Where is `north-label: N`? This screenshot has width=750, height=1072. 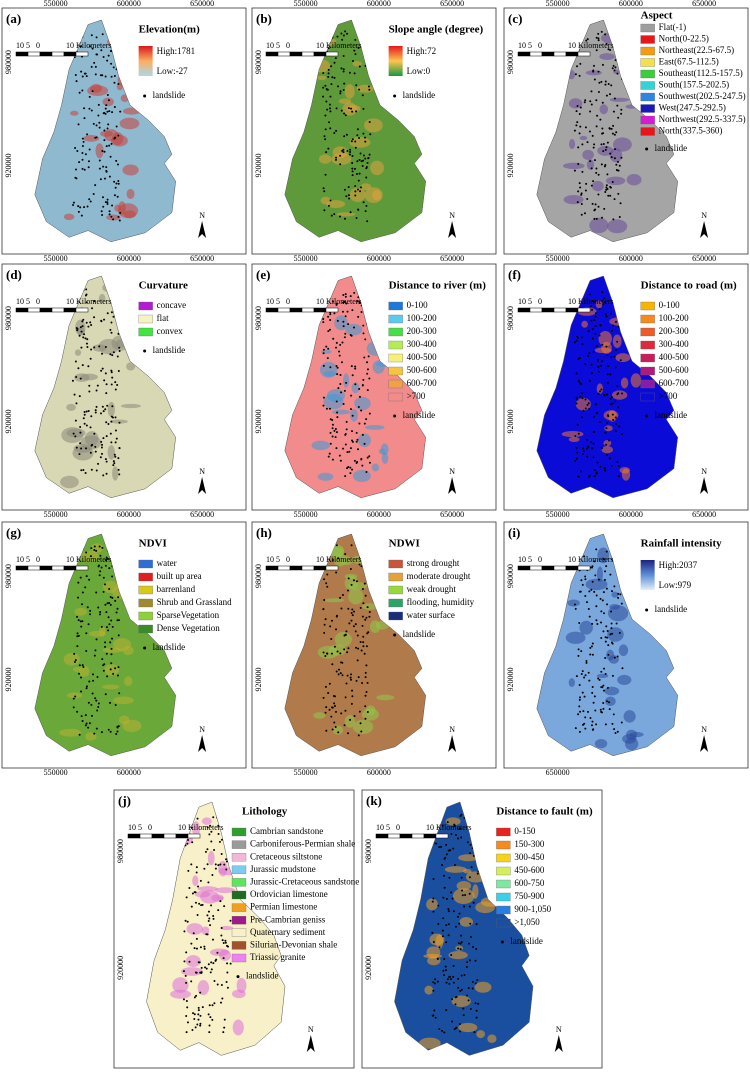 north-label: N is located at coordinates (704, 215).